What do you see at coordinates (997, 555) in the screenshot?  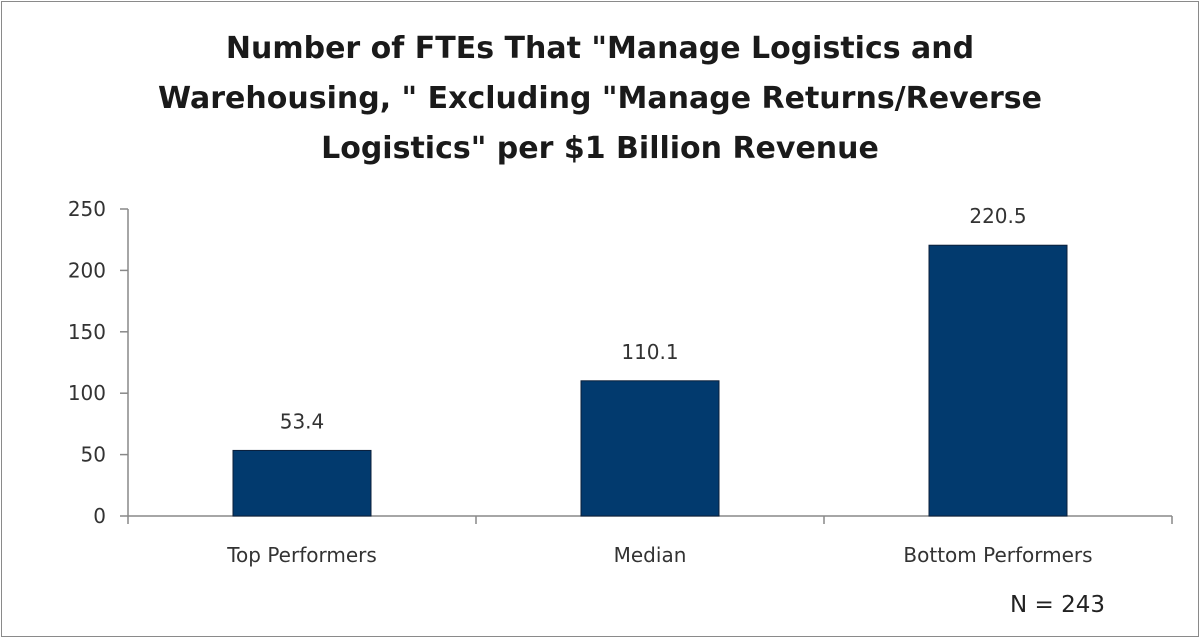 I see `category-label: Bottom Performers` at bounding box center [997, 555].